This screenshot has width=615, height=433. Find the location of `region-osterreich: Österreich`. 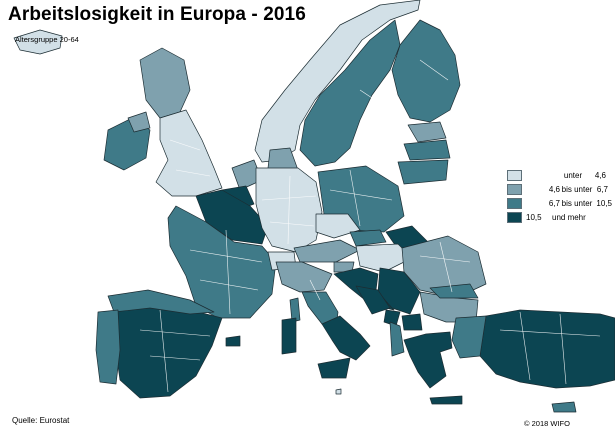

region-osterreich: Österreich is located at coordinates (327, 251).